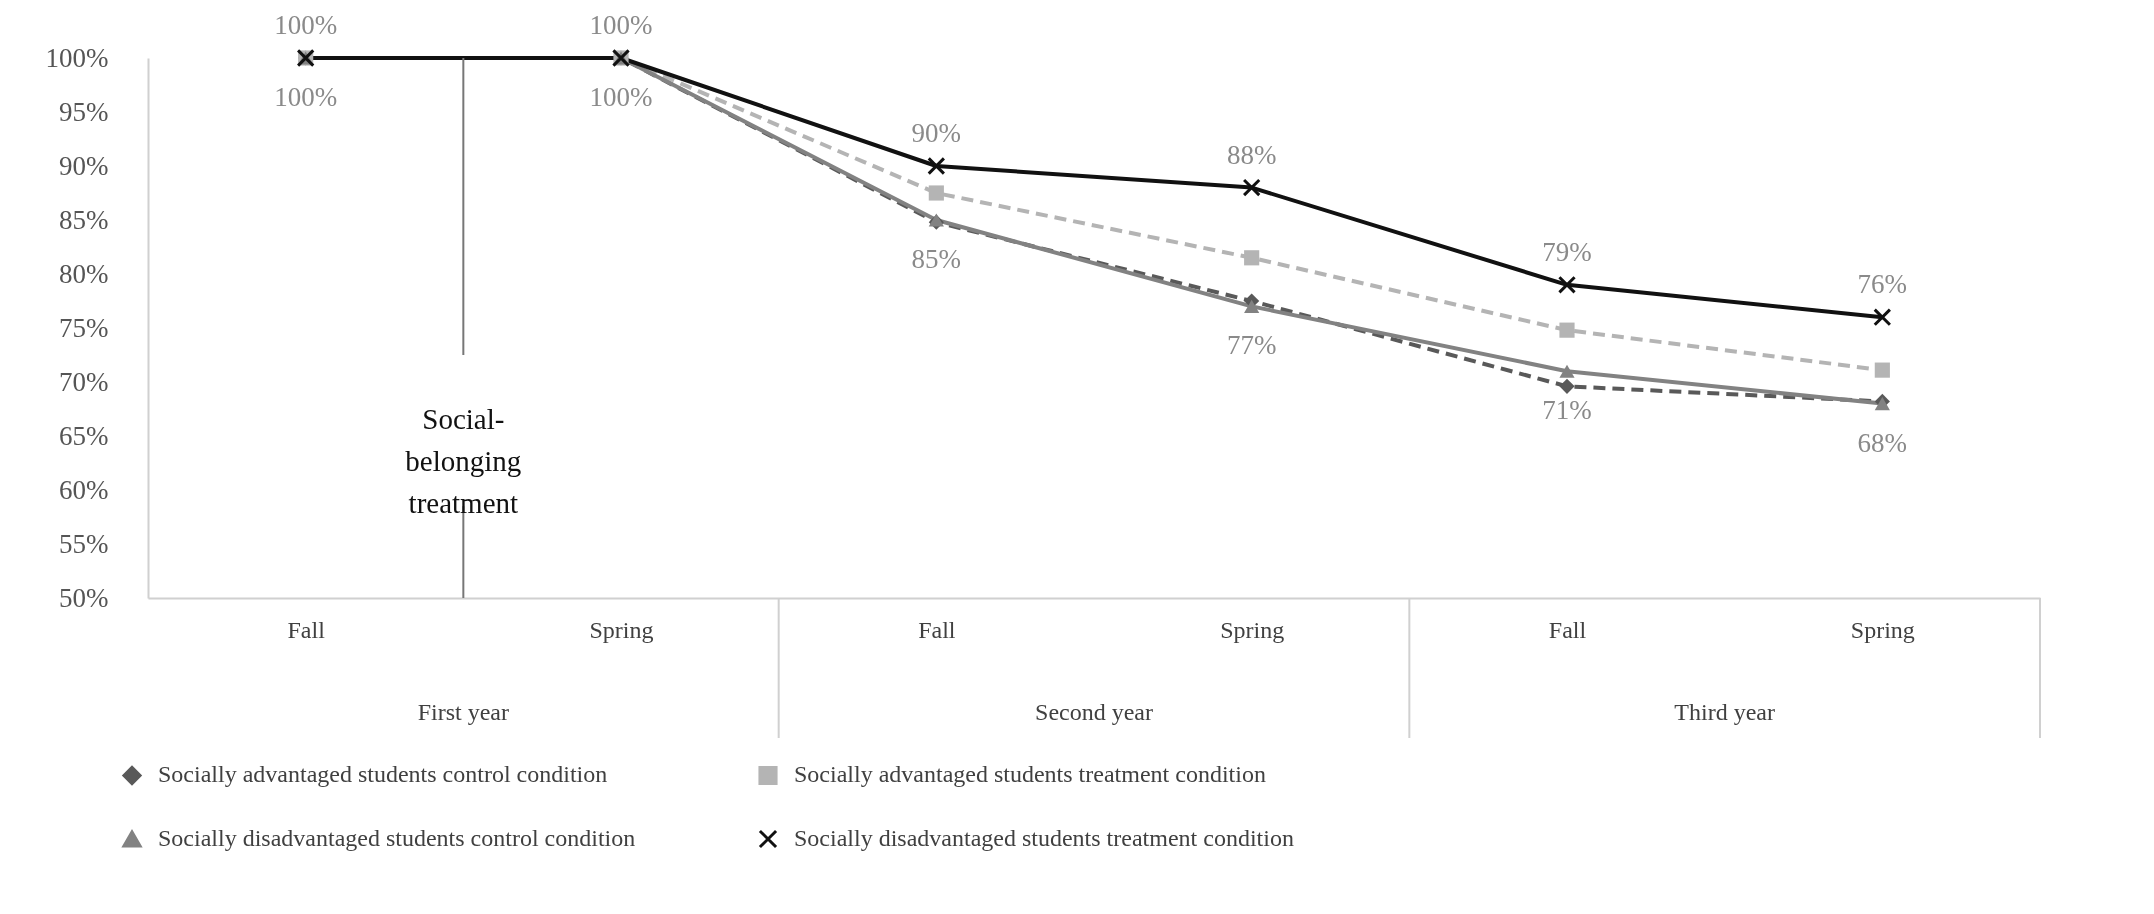  What do you see at coordinates (1567, 251) in the screenshot?
I see `data-label: 79%` at bounding box center [1567, 251].